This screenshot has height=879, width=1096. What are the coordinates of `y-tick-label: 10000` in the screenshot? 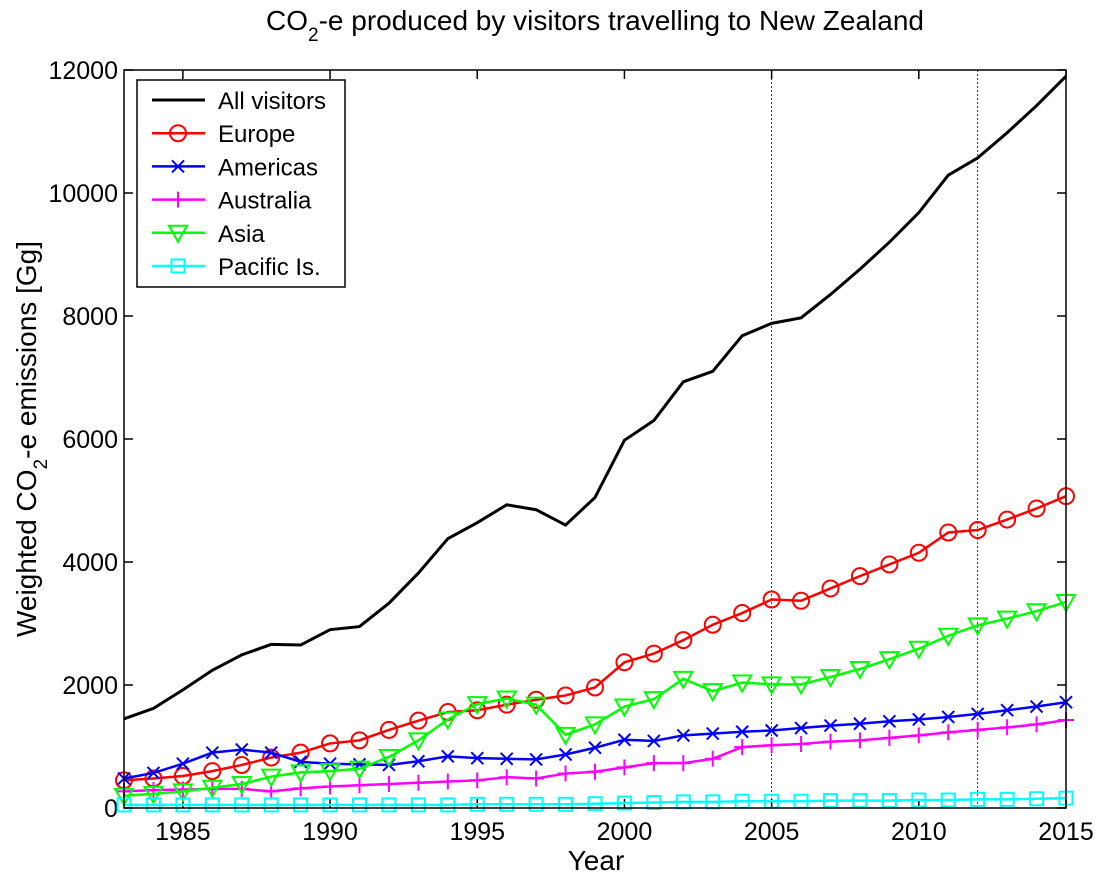 It's located at (83, 194).